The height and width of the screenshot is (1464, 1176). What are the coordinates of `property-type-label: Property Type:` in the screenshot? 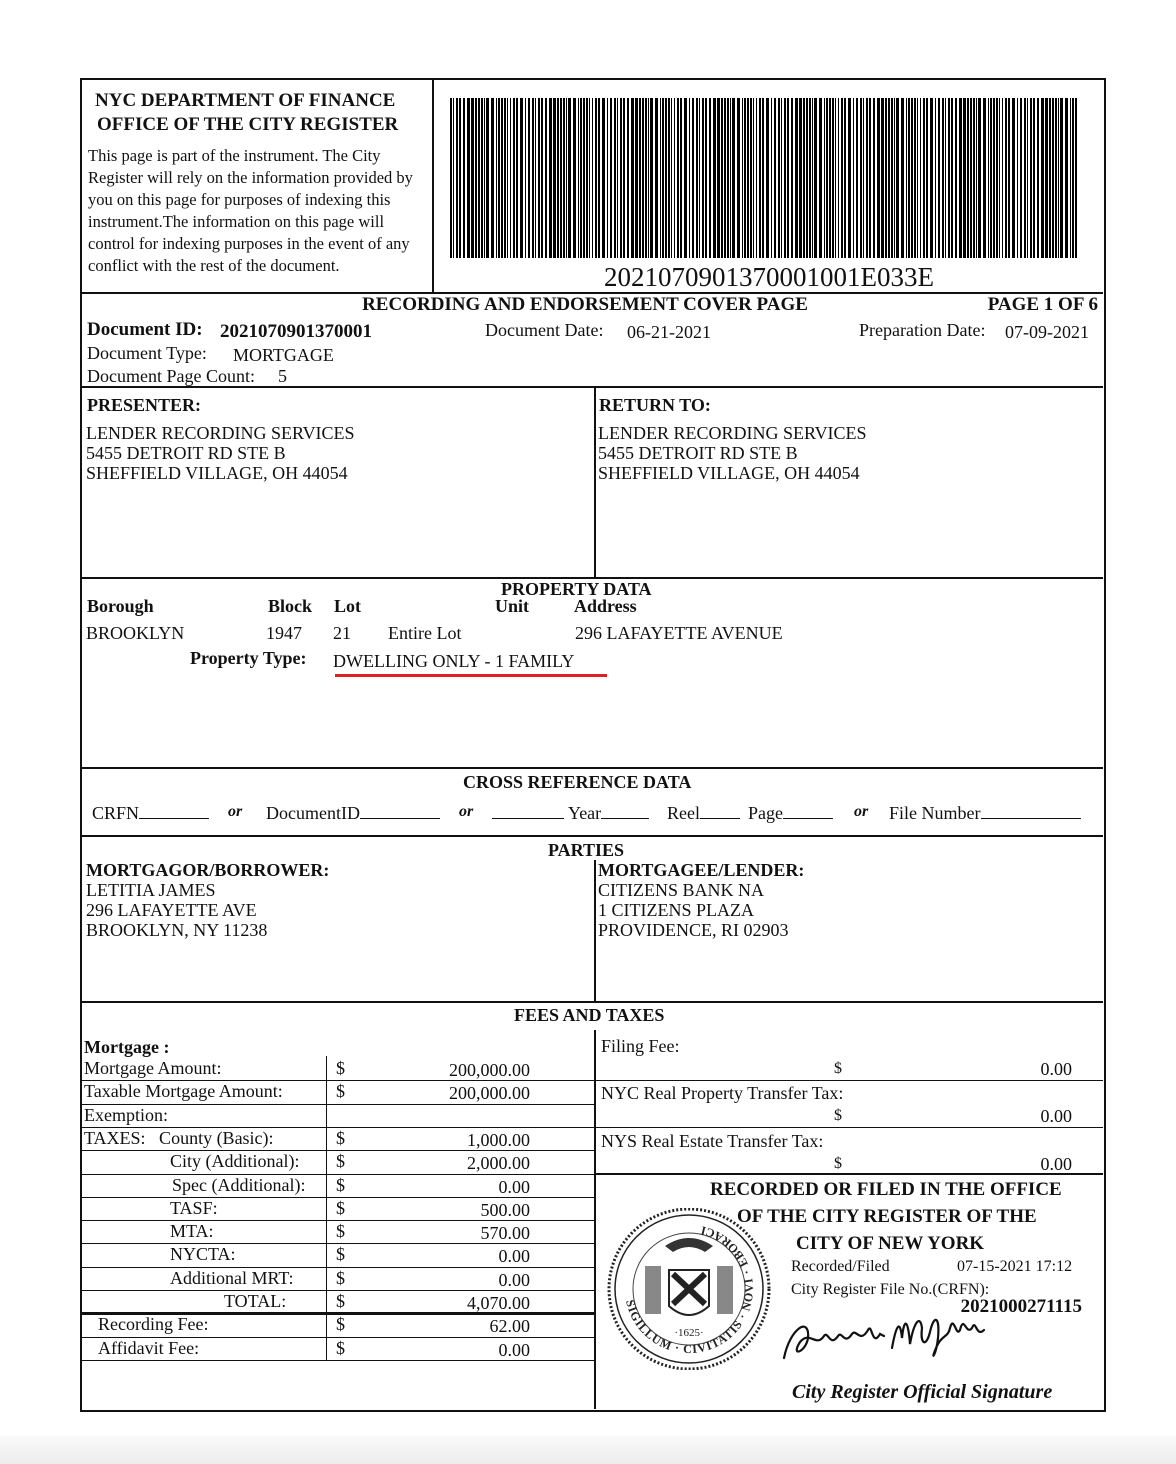 It's located at (248, 658).